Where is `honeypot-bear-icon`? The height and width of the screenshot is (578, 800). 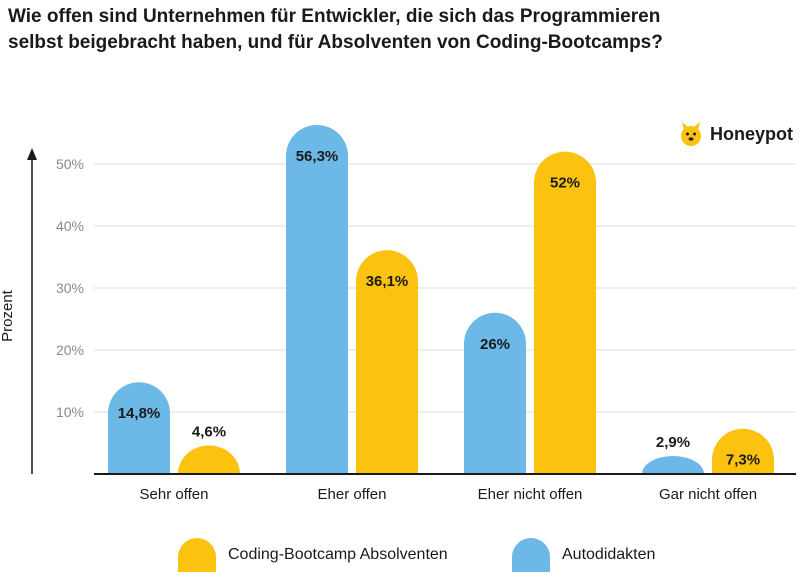
honeypot-bear-icon is located at coordinates (691, 134).